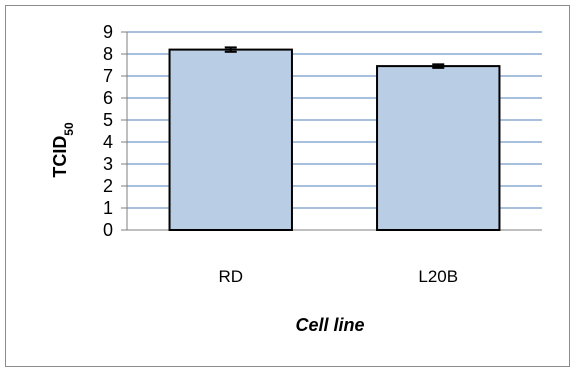 This screenshot has height=374, width=577. I want to click on y-axis-title: TCID50, so click(63, 150).